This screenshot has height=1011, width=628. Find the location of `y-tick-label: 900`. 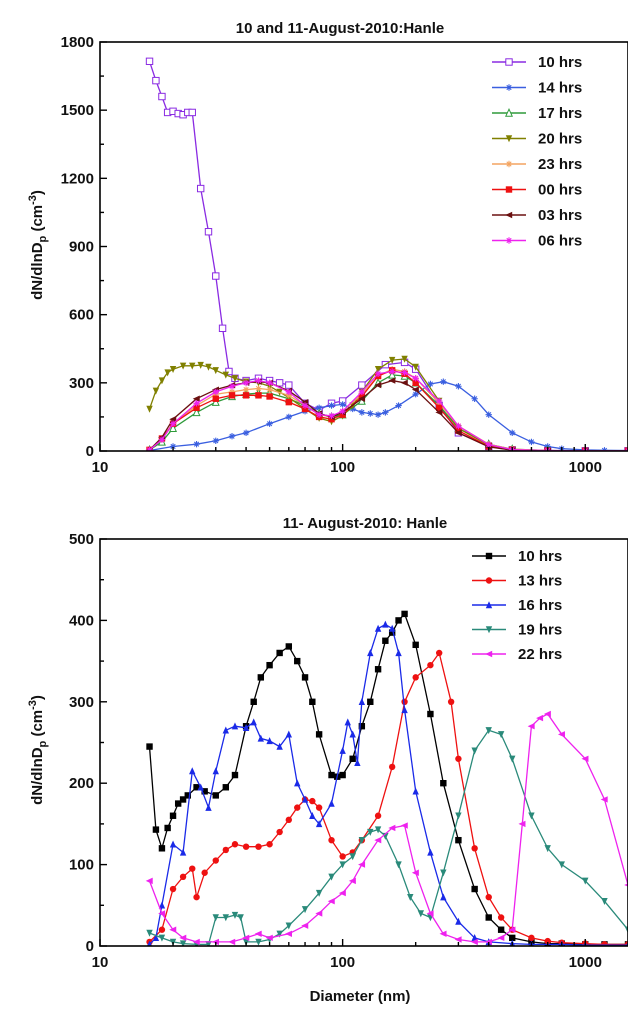

y-tick-label: 900 is located at coordinates (81, 247).